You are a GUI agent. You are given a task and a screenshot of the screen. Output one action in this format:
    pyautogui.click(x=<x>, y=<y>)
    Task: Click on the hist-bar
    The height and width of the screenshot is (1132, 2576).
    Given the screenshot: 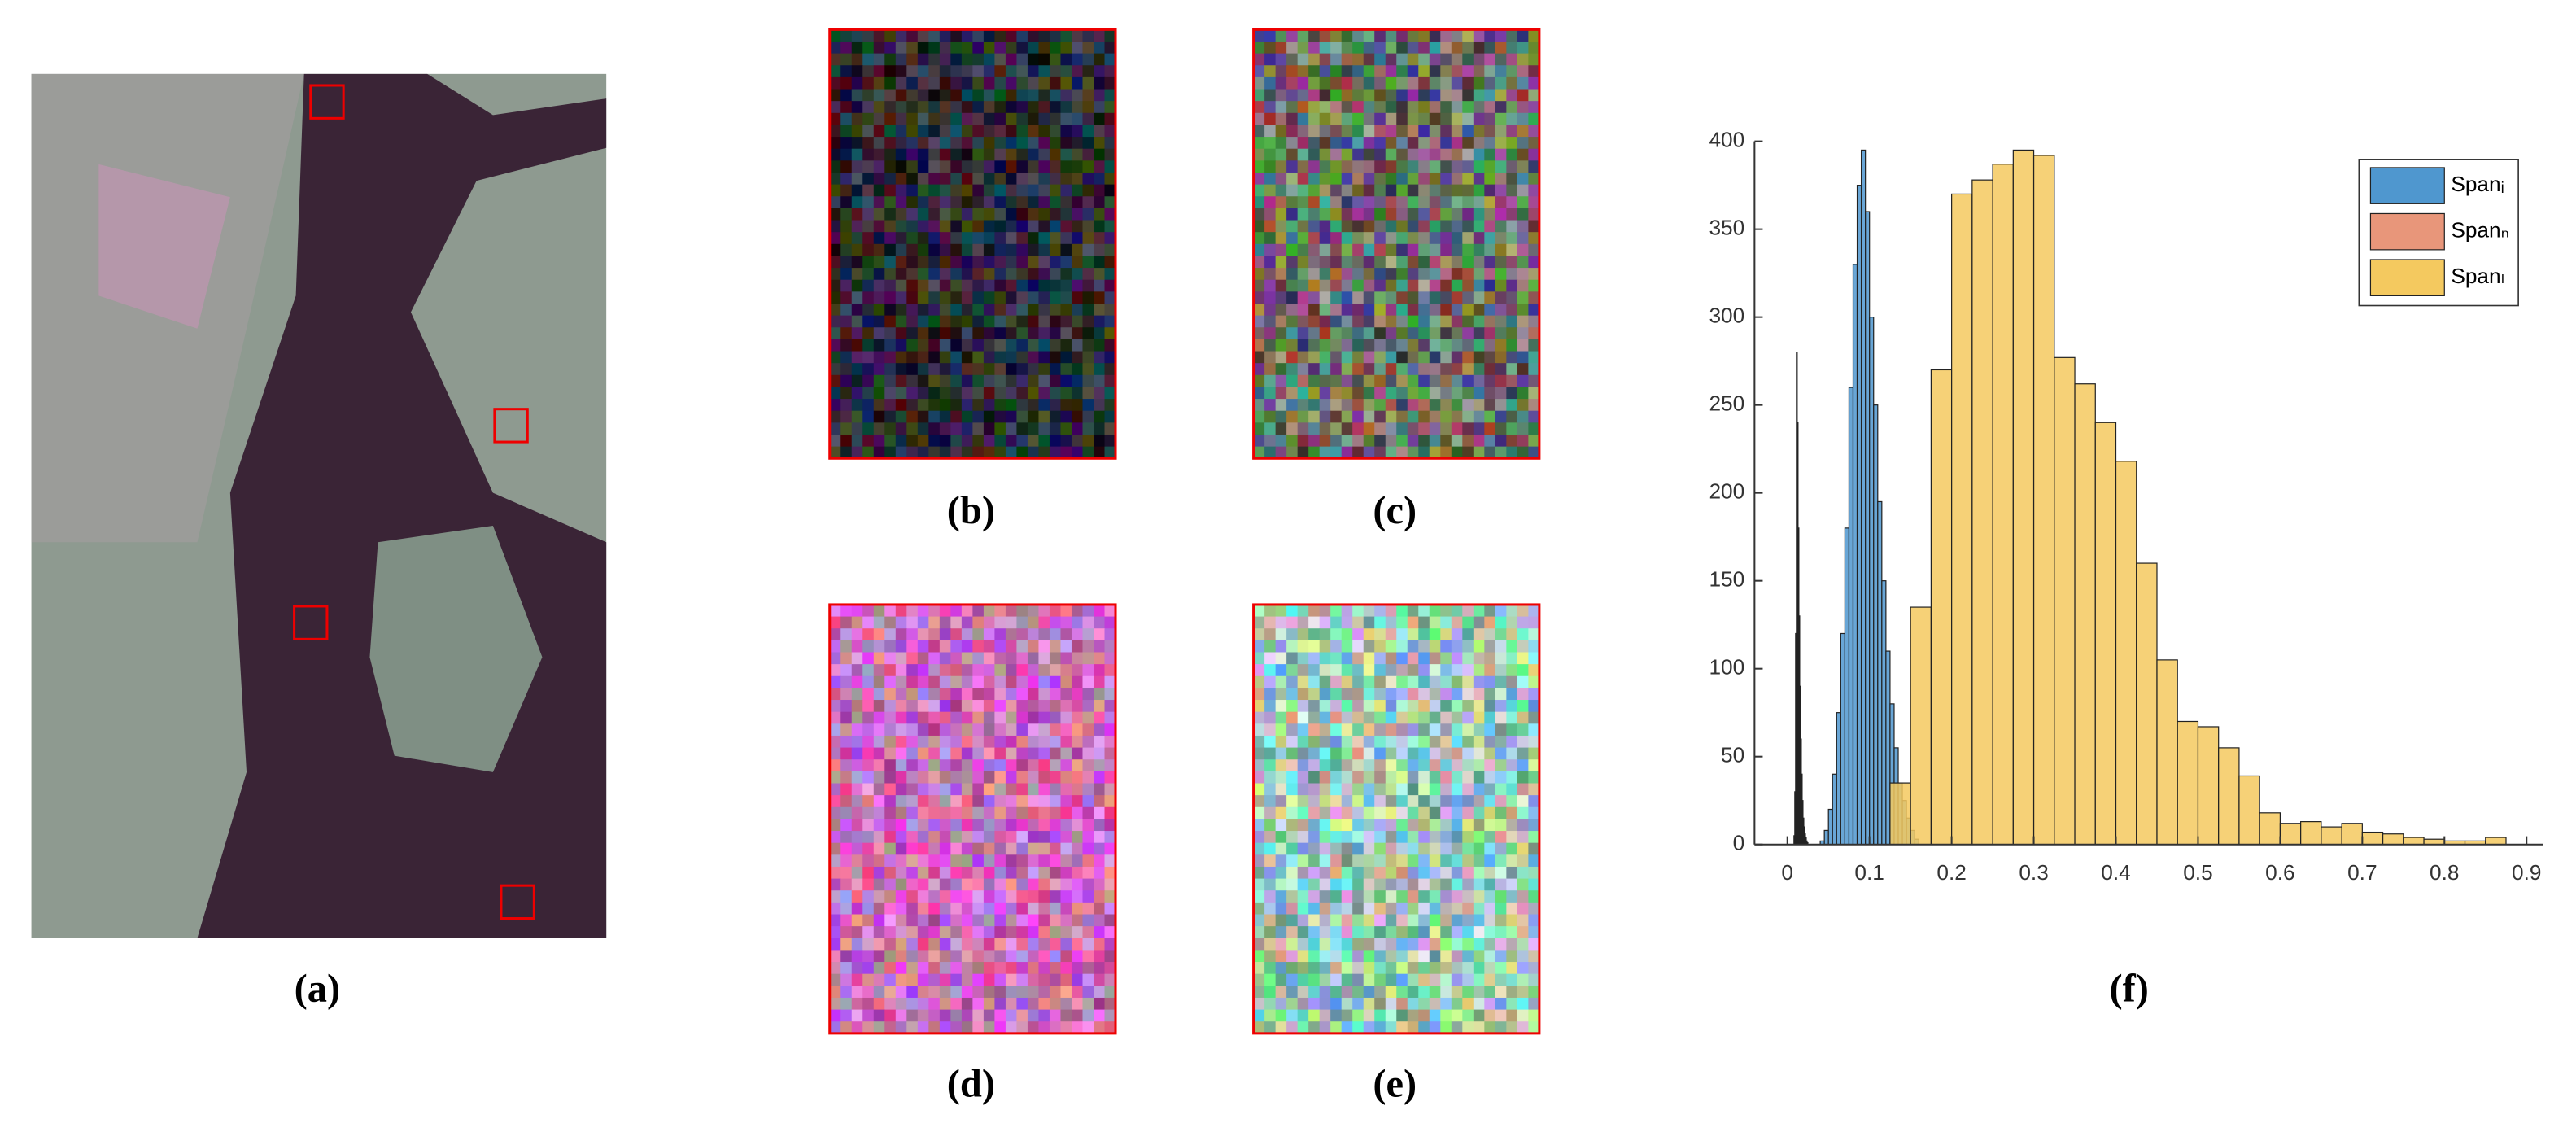 What is the action you would take?
    pyautogui.click(x=1876, y=625)
    